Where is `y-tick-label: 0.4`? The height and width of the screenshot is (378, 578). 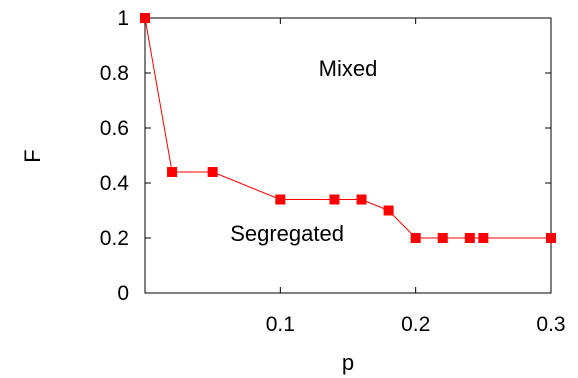
y-tick-label: 0.4 is located at coordinates (115, 183).